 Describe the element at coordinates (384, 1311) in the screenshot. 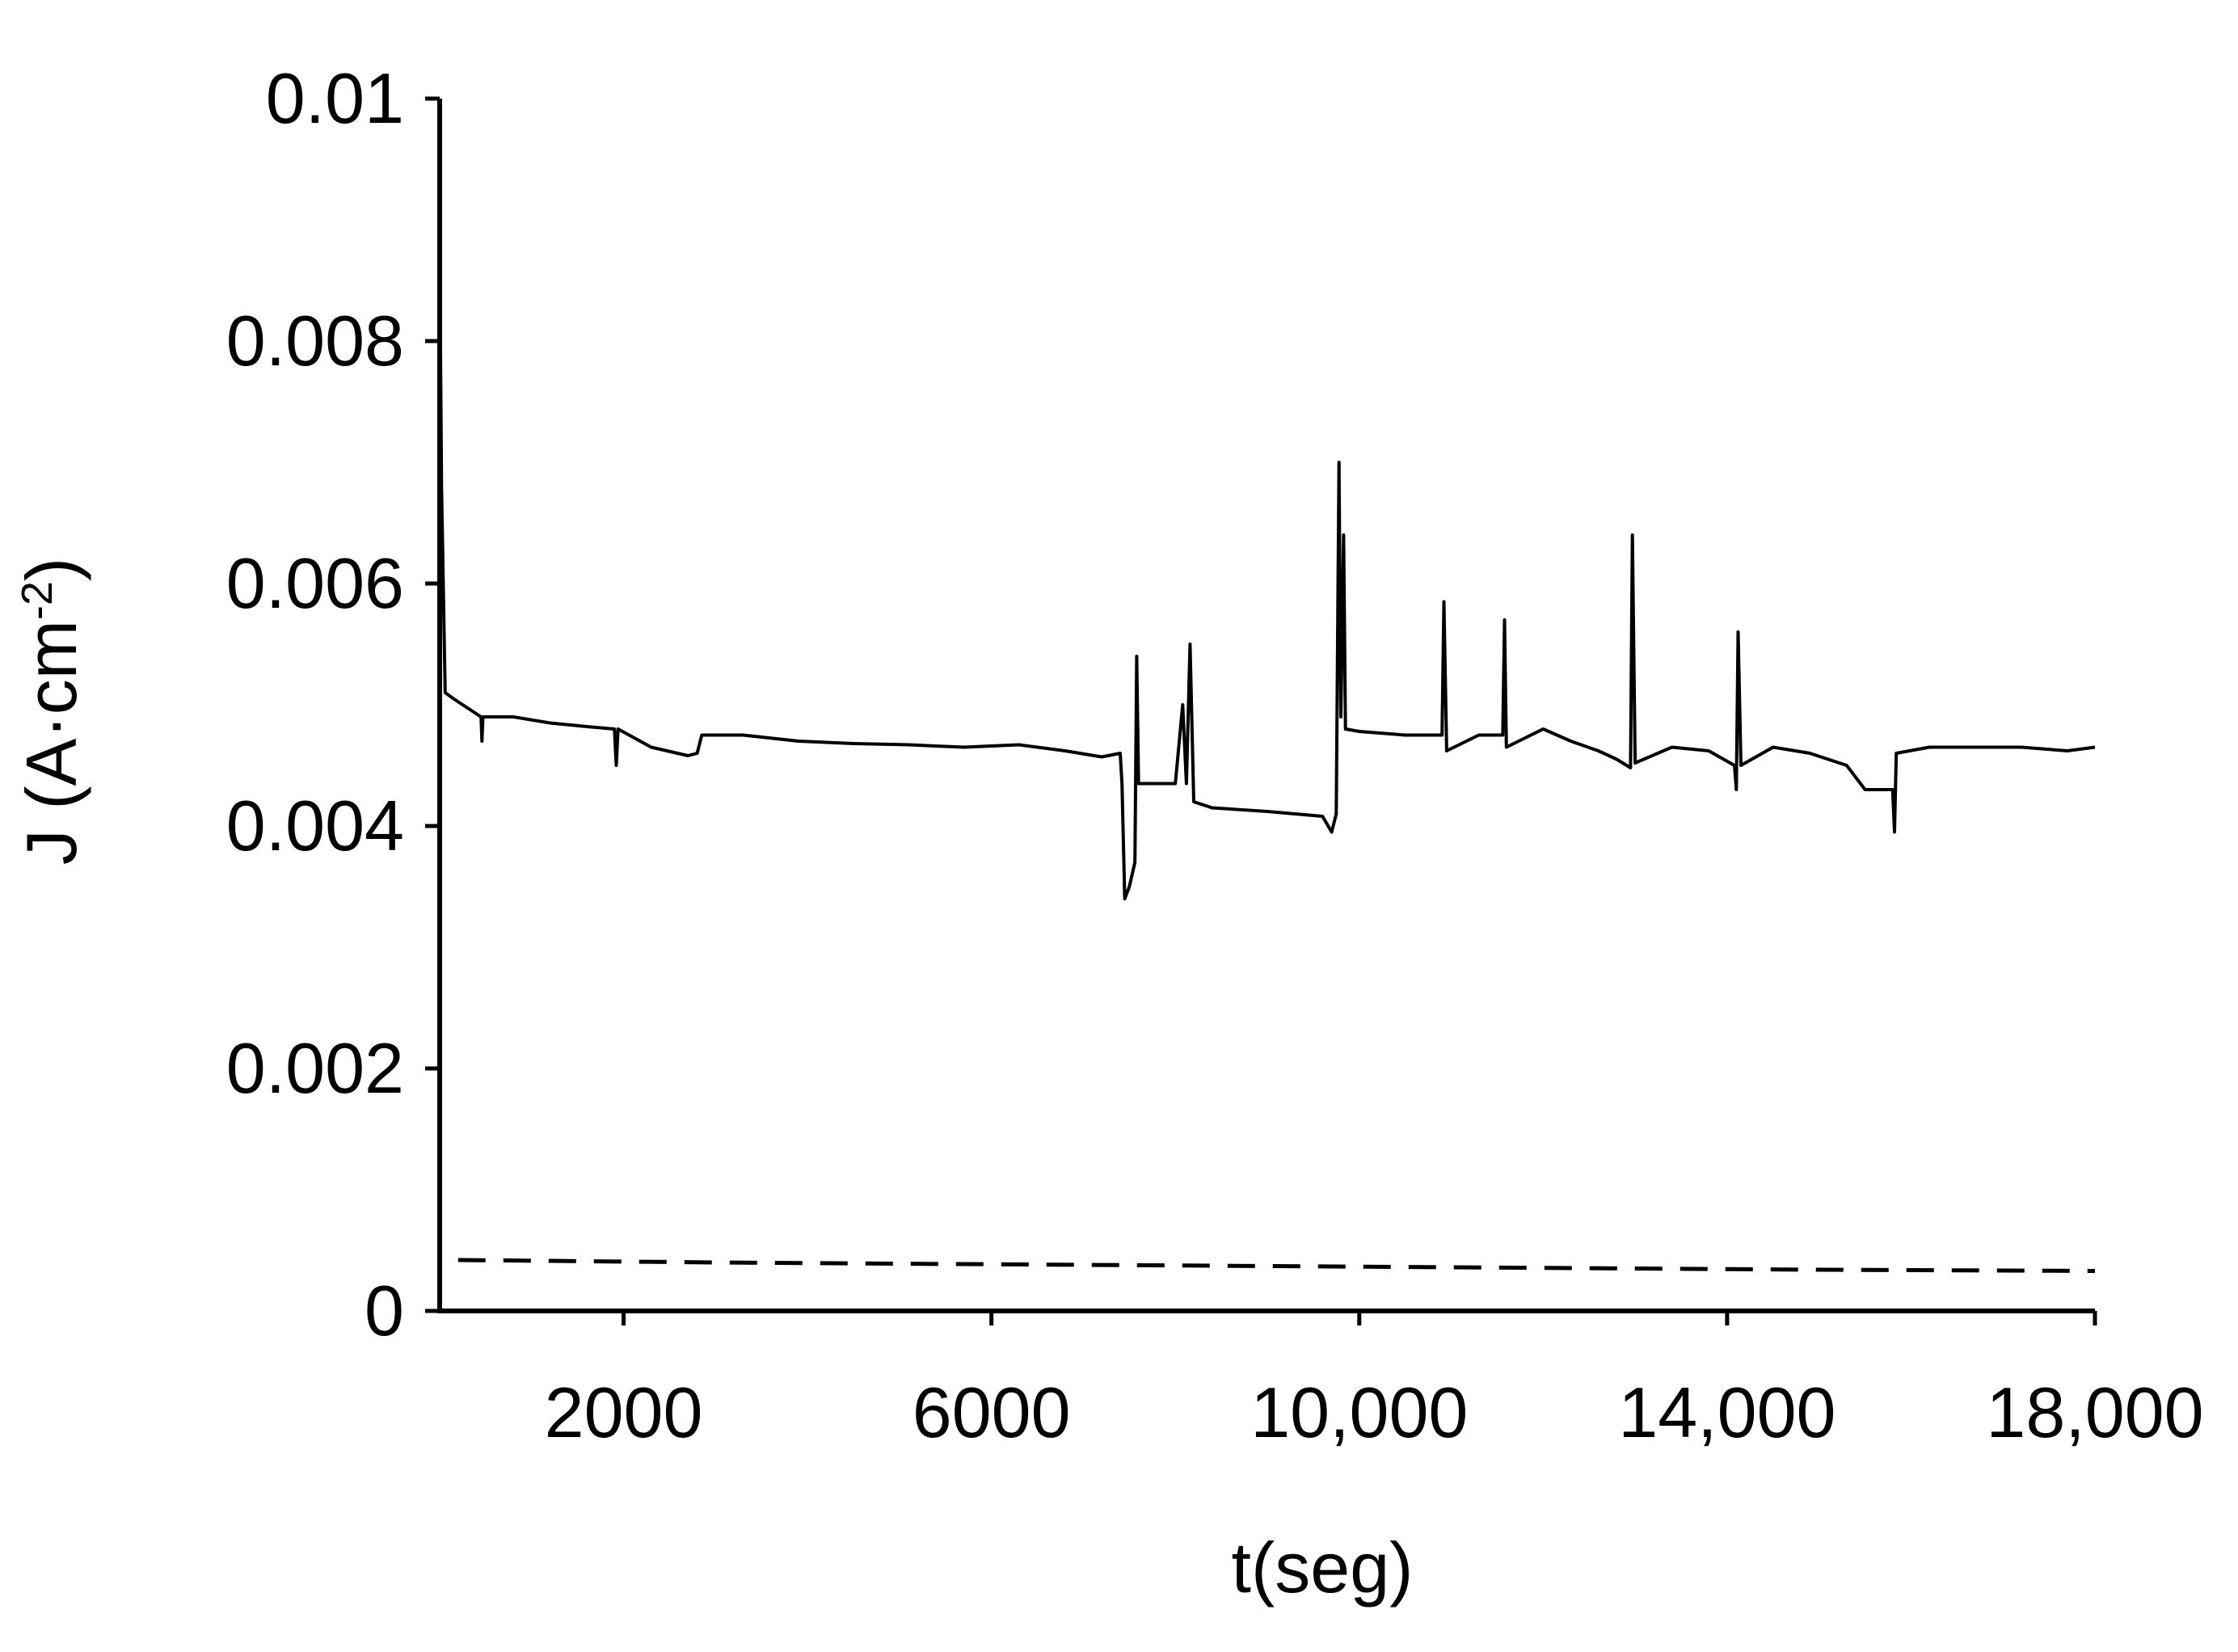

I see `y-tick-label: 0` at that location.